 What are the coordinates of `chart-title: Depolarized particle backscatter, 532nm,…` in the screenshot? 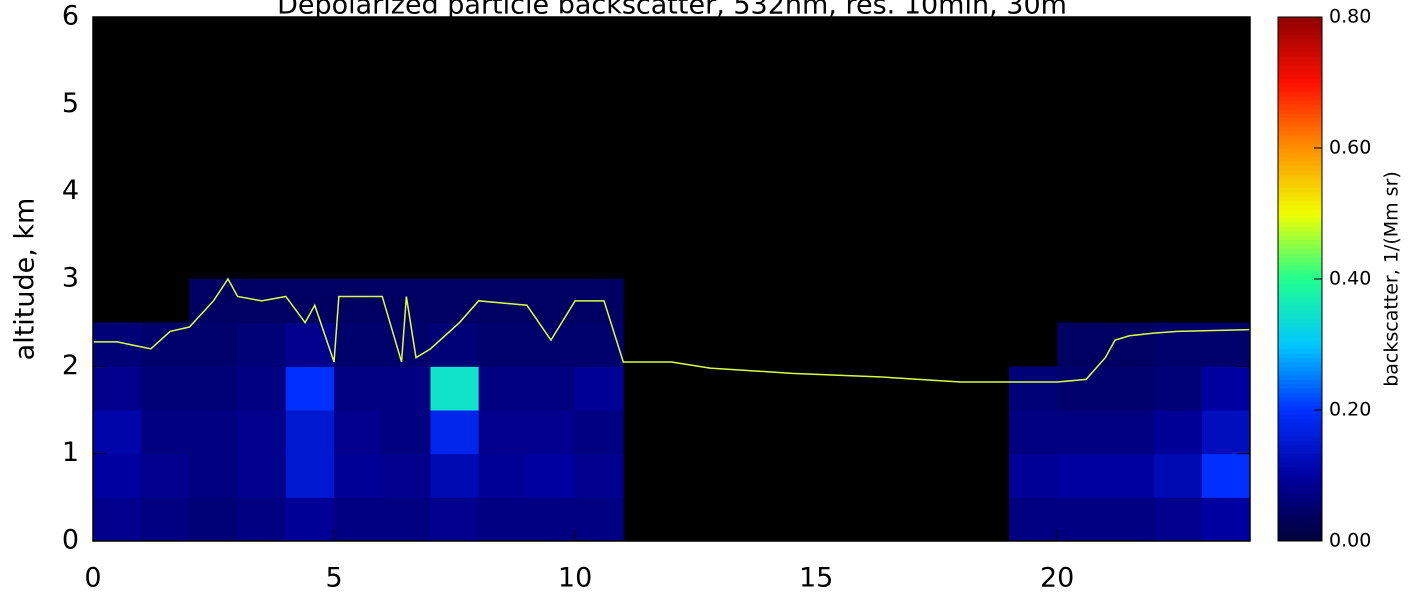 It's located at (672, 10).